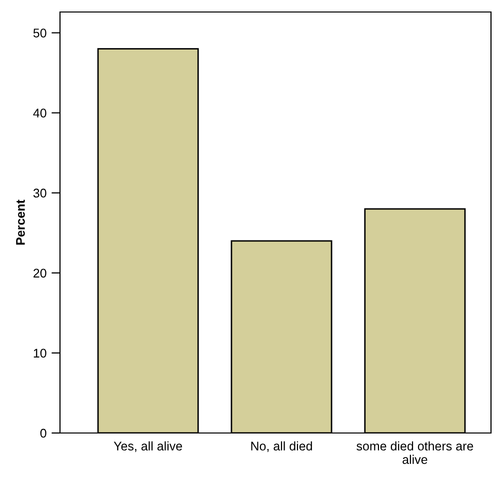 This screenshot has width=494, height=477. Describe the element at coordinates (39, 113) in the screenshot. I see `y-tick-label: 40` at that location.